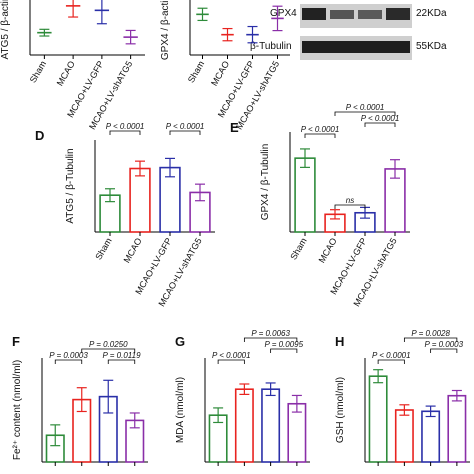 Image resolution: width=474 pixels, height=474 pixels. Describe the element at coordinates (5, 29) in the screenshot. I see `y-axis-label: ATG5 / β-actin` at that location.